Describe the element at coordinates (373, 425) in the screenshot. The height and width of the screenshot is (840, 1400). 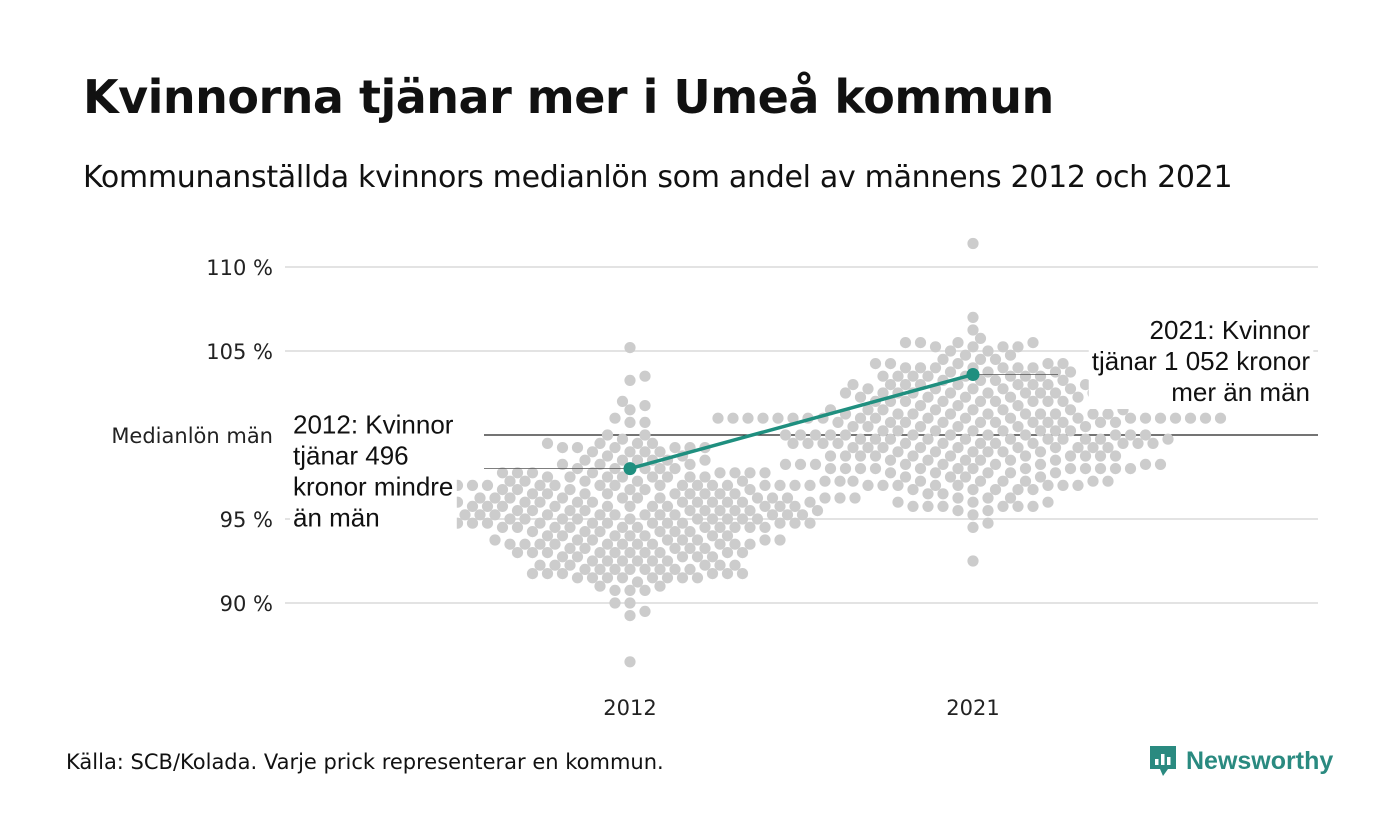
I see `annotation-line: 2012: Kvinnor` at that location.